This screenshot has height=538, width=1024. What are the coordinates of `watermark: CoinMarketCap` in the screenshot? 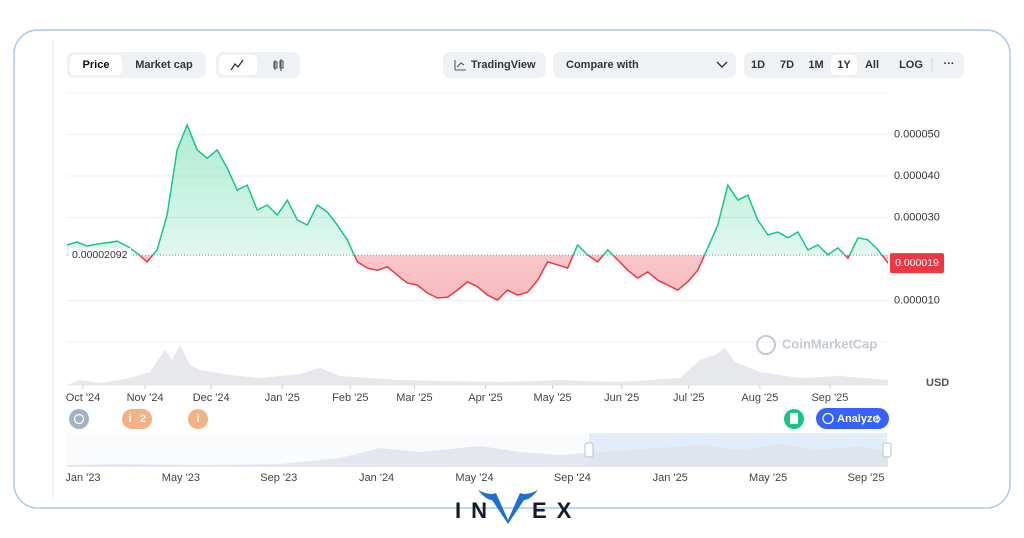 It's located at (829, 343).